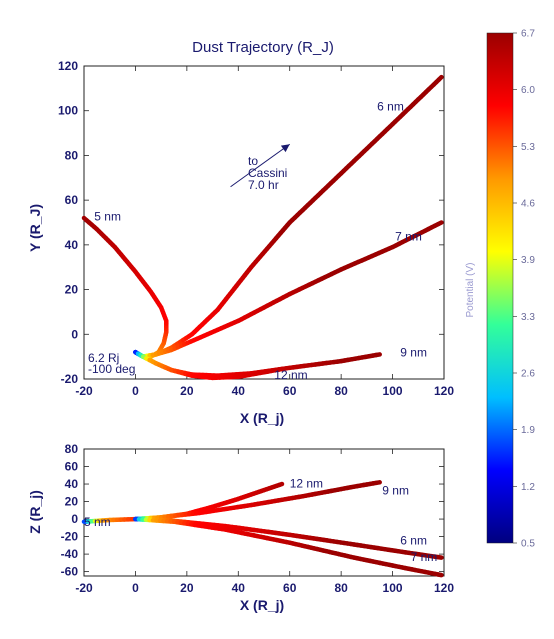  Describe the element at coordinates (528, 260) in the screenshot. I see `colorbar-tick-label: 3.9` at that location.